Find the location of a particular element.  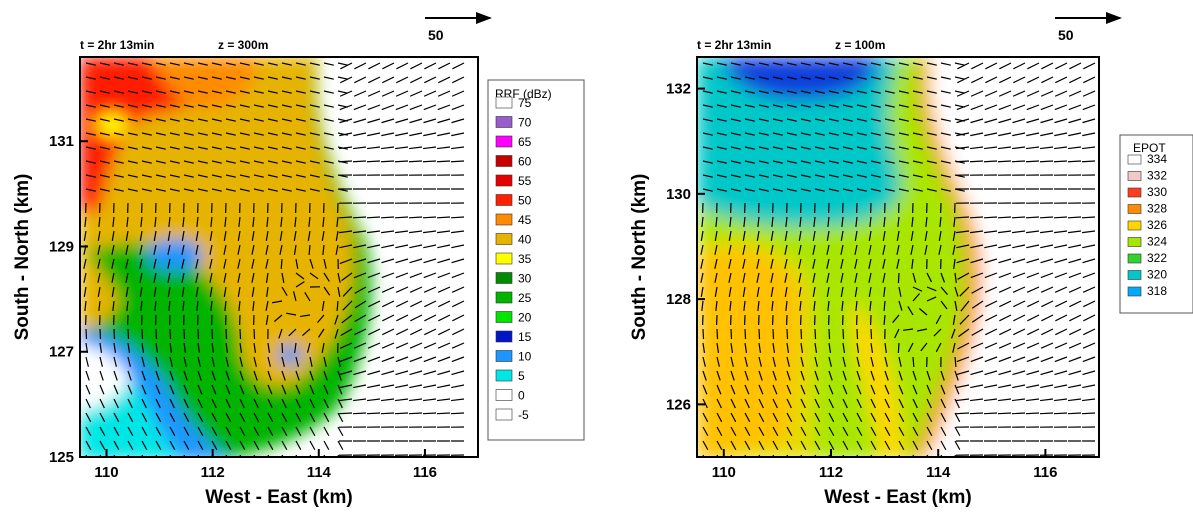

left-legend-swatch is located at coordinates (504, 161).